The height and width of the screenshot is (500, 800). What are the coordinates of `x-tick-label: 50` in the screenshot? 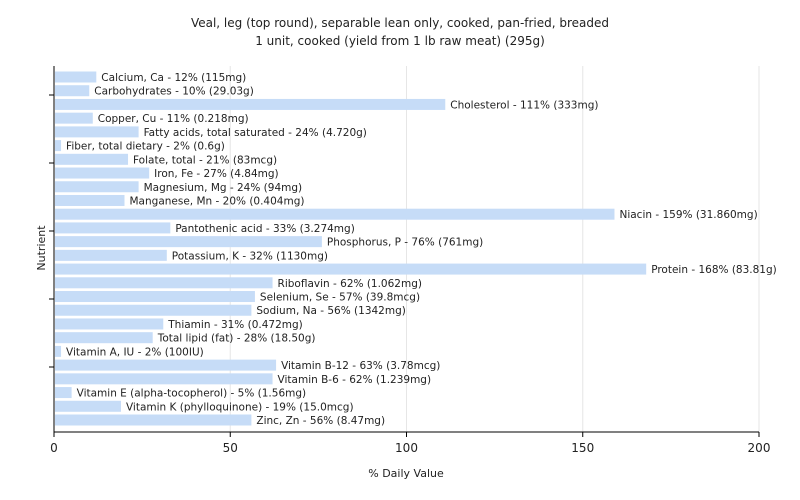 It's located at (230, 448).